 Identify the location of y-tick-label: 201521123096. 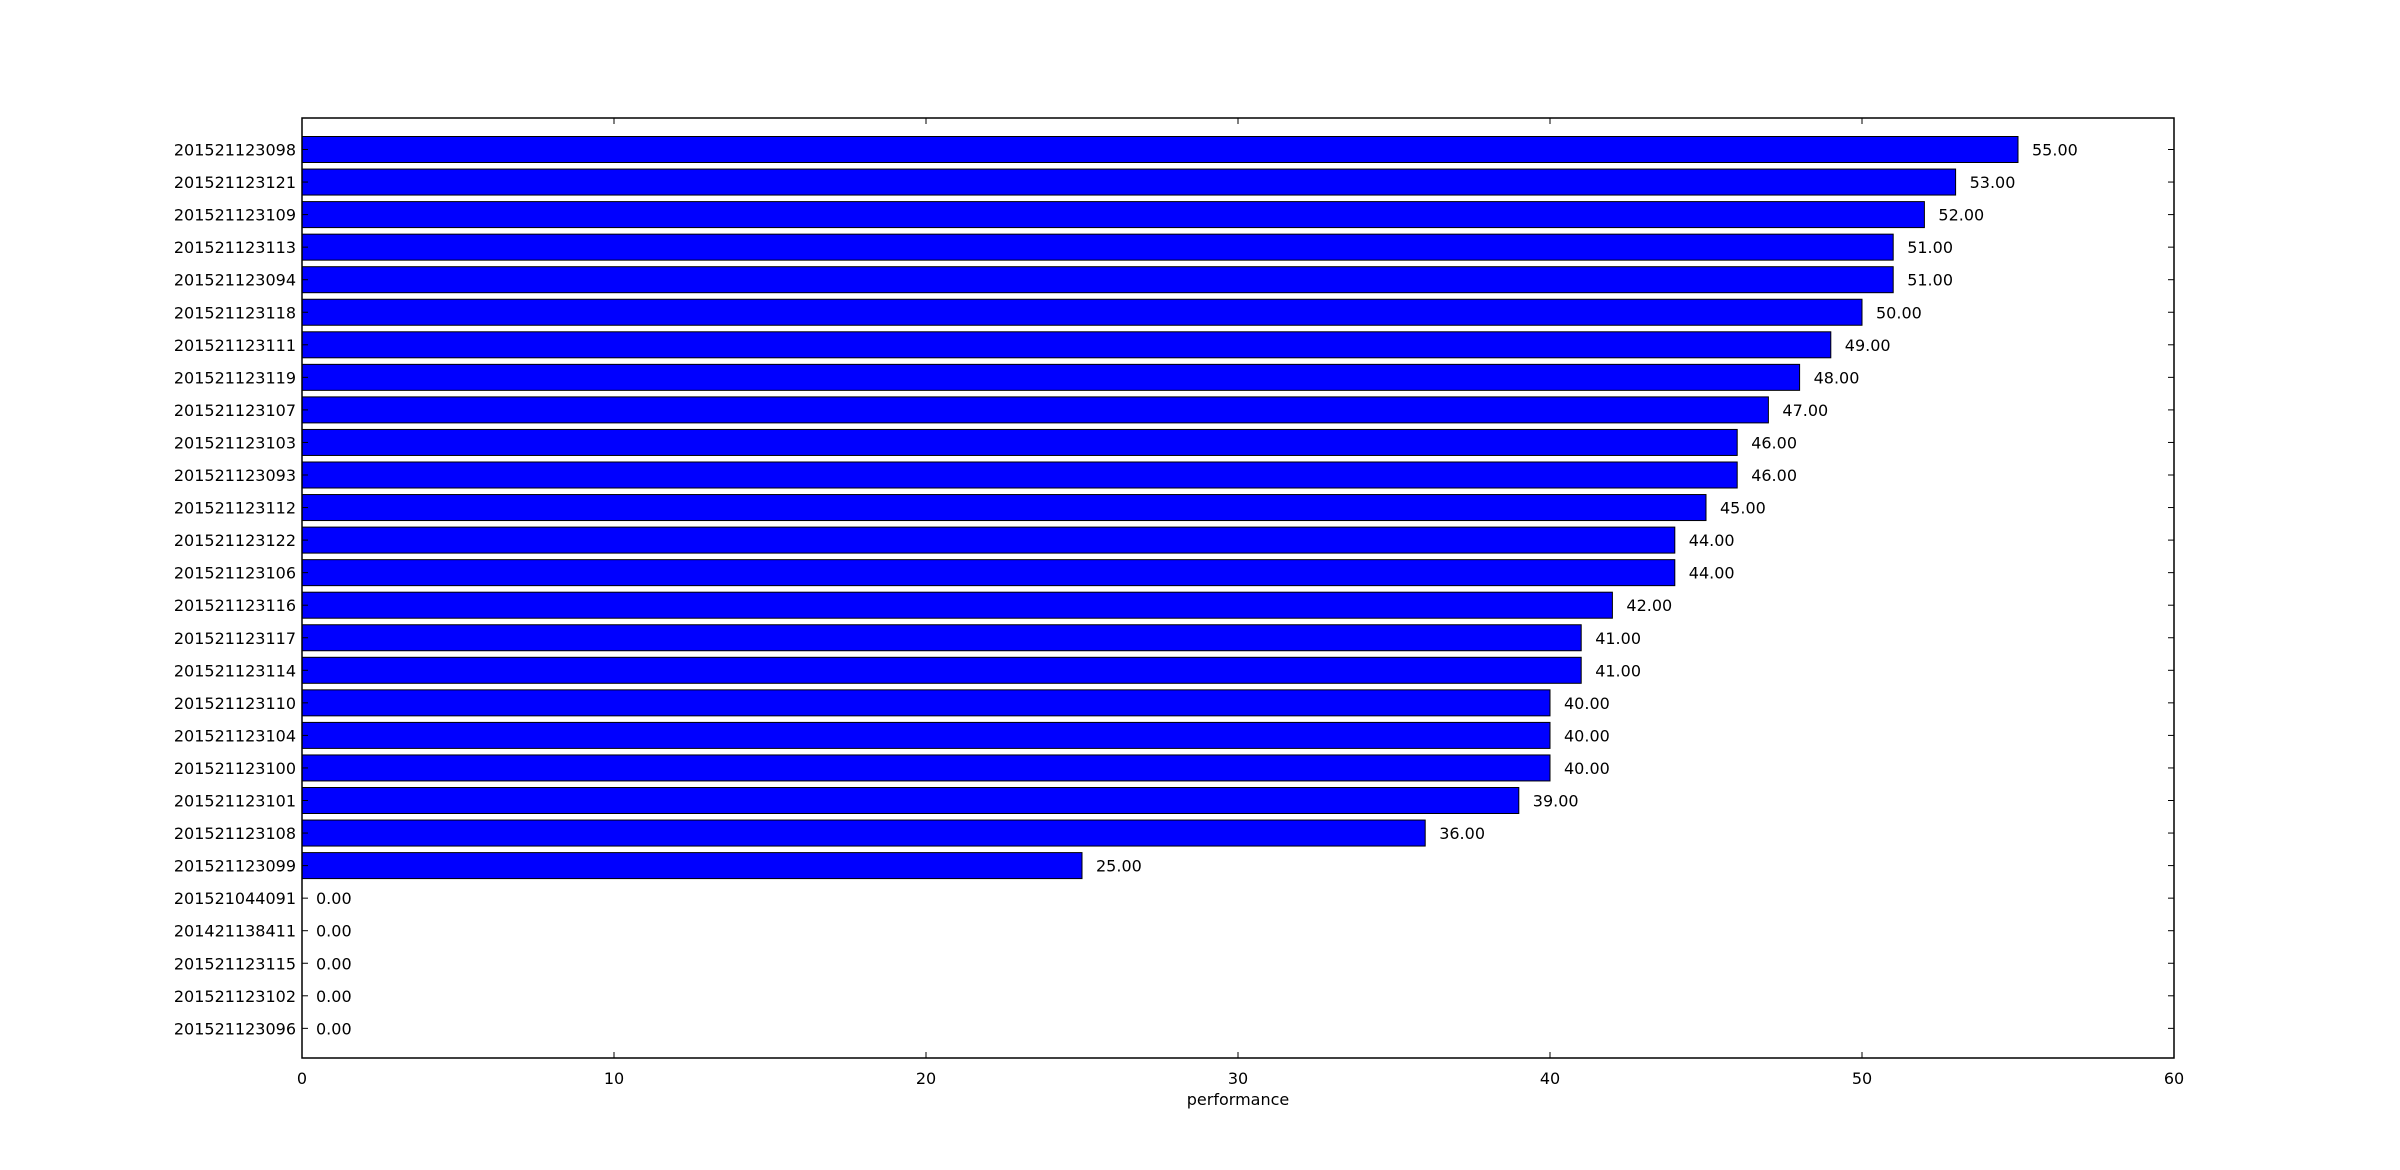
(235, 1028).